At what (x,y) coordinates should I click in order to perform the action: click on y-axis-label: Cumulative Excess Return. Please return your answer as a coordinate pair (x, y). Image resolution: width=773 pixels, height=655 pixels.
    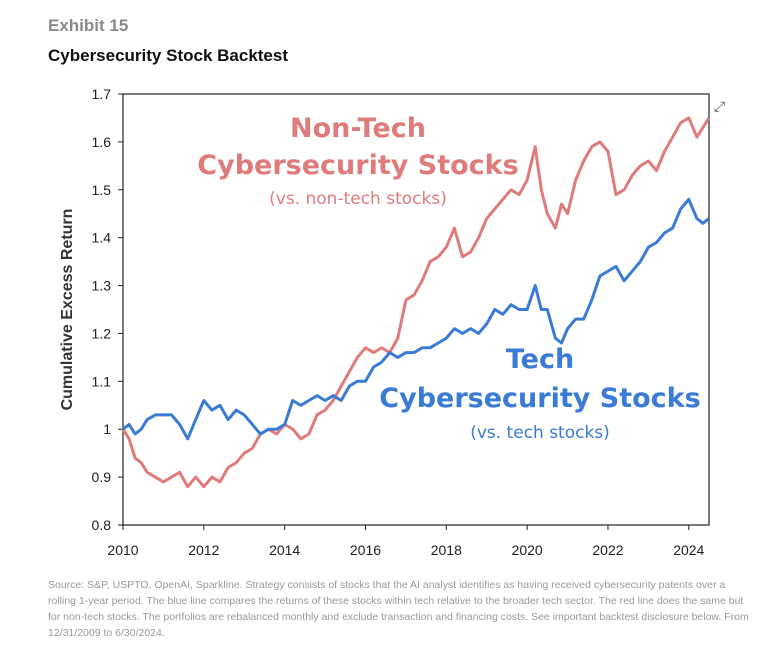
    Looking at the image, I should click on (67, 310).